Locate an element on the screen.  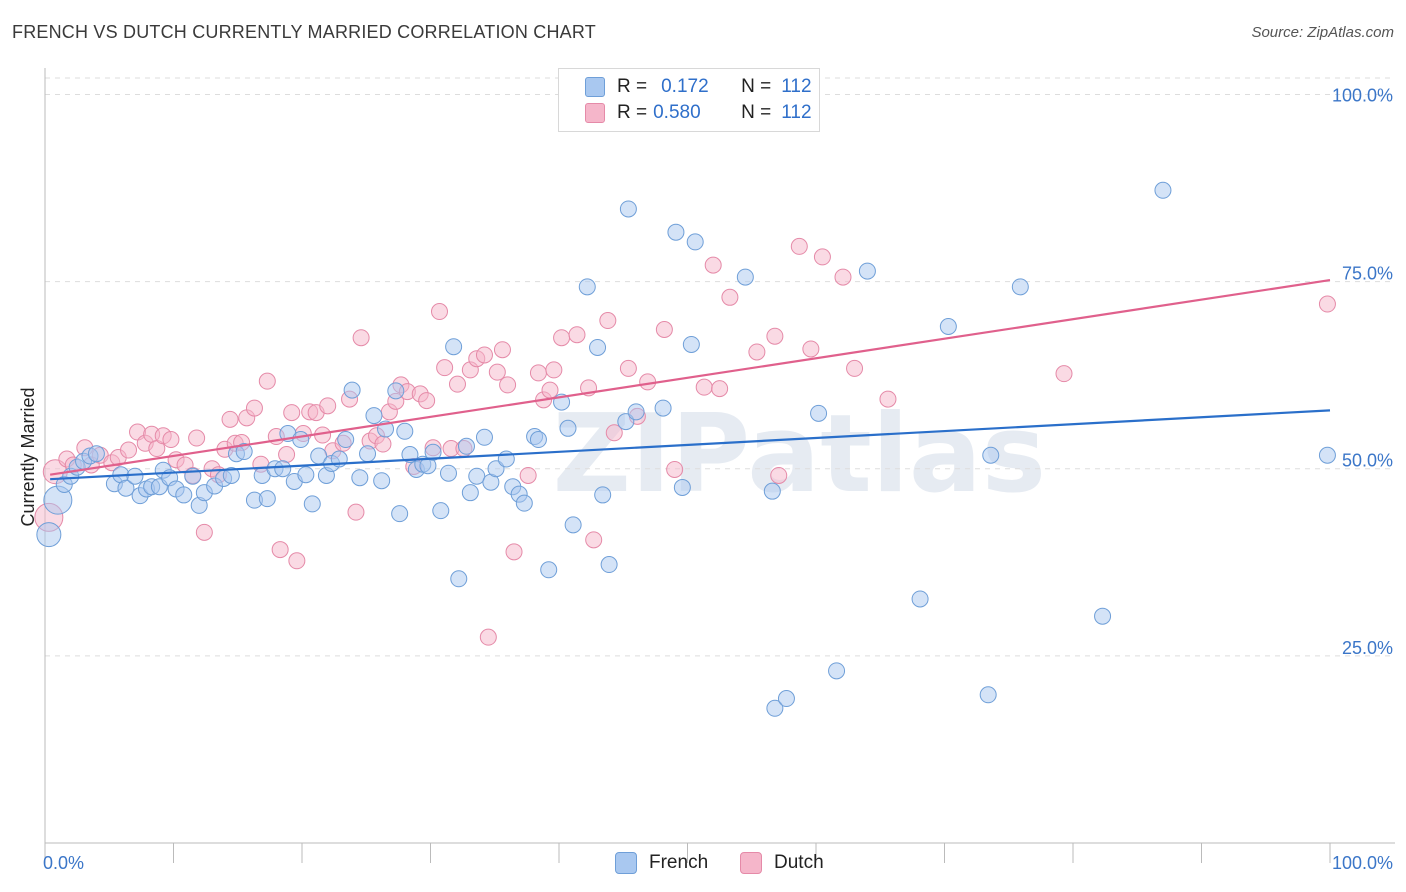
dutch-n-value: 112 is located at coordinates (796, 112).